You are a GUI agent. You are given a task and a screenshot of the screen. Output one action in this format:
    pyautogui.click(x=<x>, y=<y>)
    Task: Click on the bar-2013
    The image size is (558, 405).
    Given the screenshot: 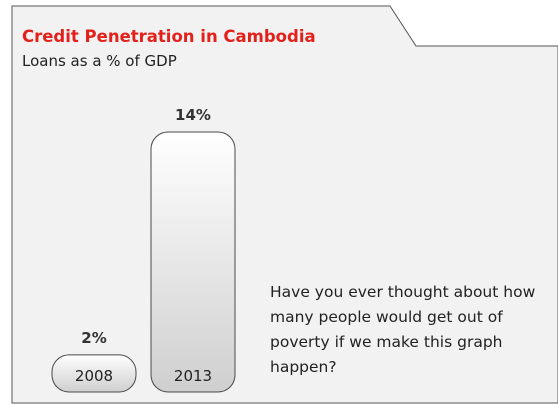 What is the action you would take?
    pyautogui.click(x=193, y=262)
    